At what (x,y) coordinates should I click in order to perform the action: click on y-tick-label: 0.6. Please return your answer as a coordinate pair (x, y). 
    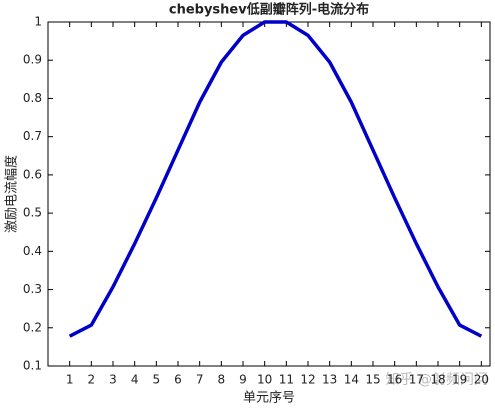
    Looking at the image, I should click on (32, 174).